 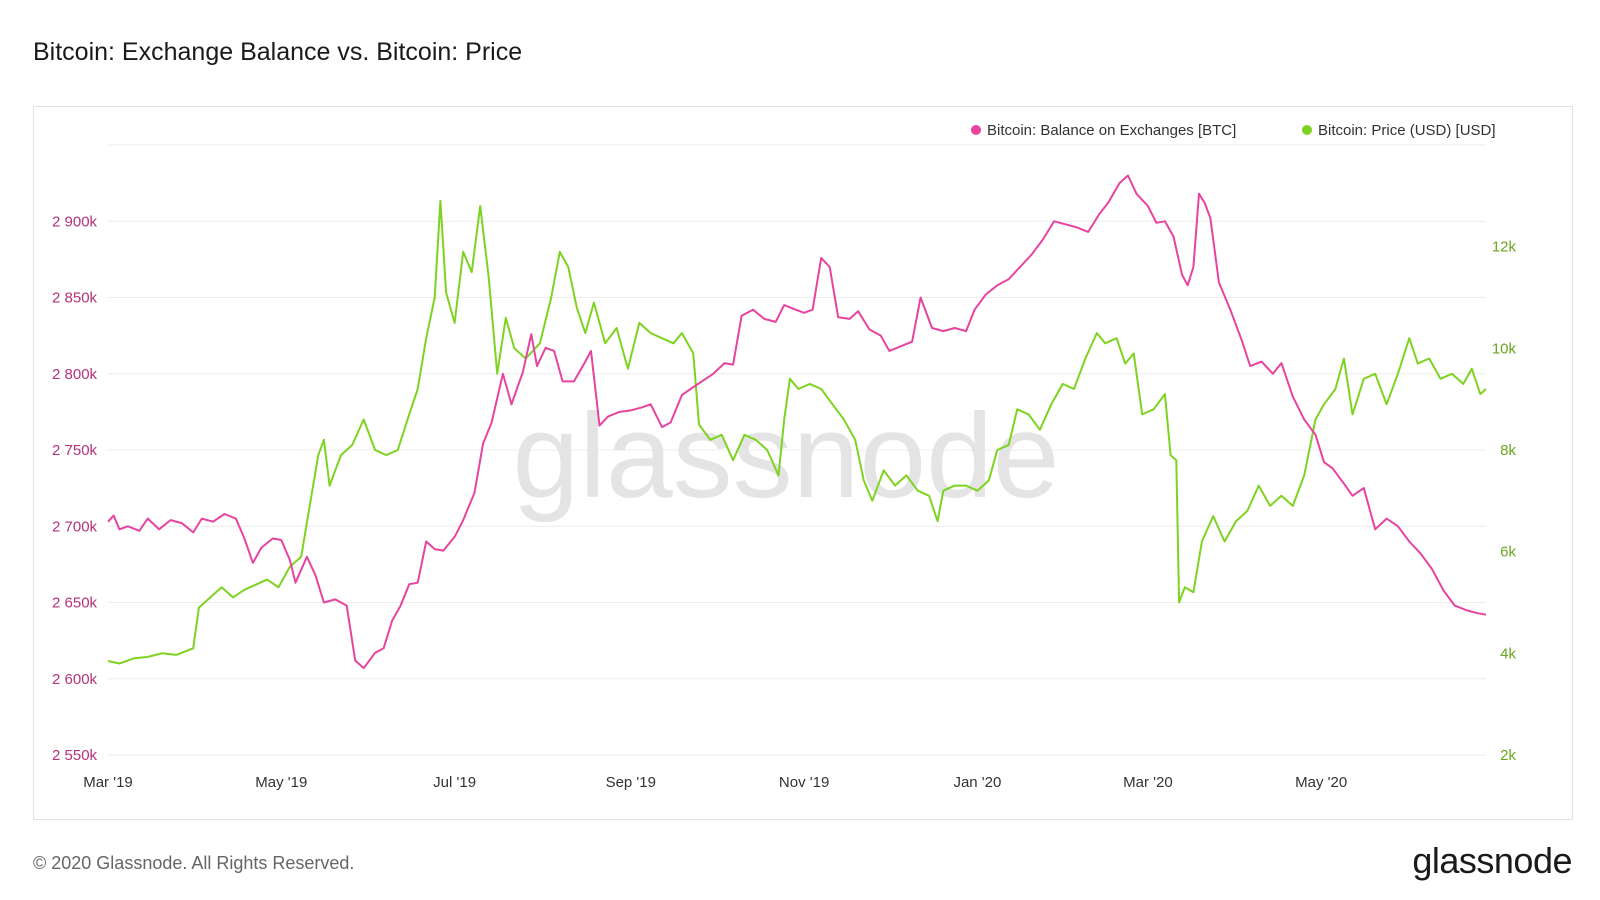 I want to click on x-tick-label: May '20, so click(x=1321, y=782).